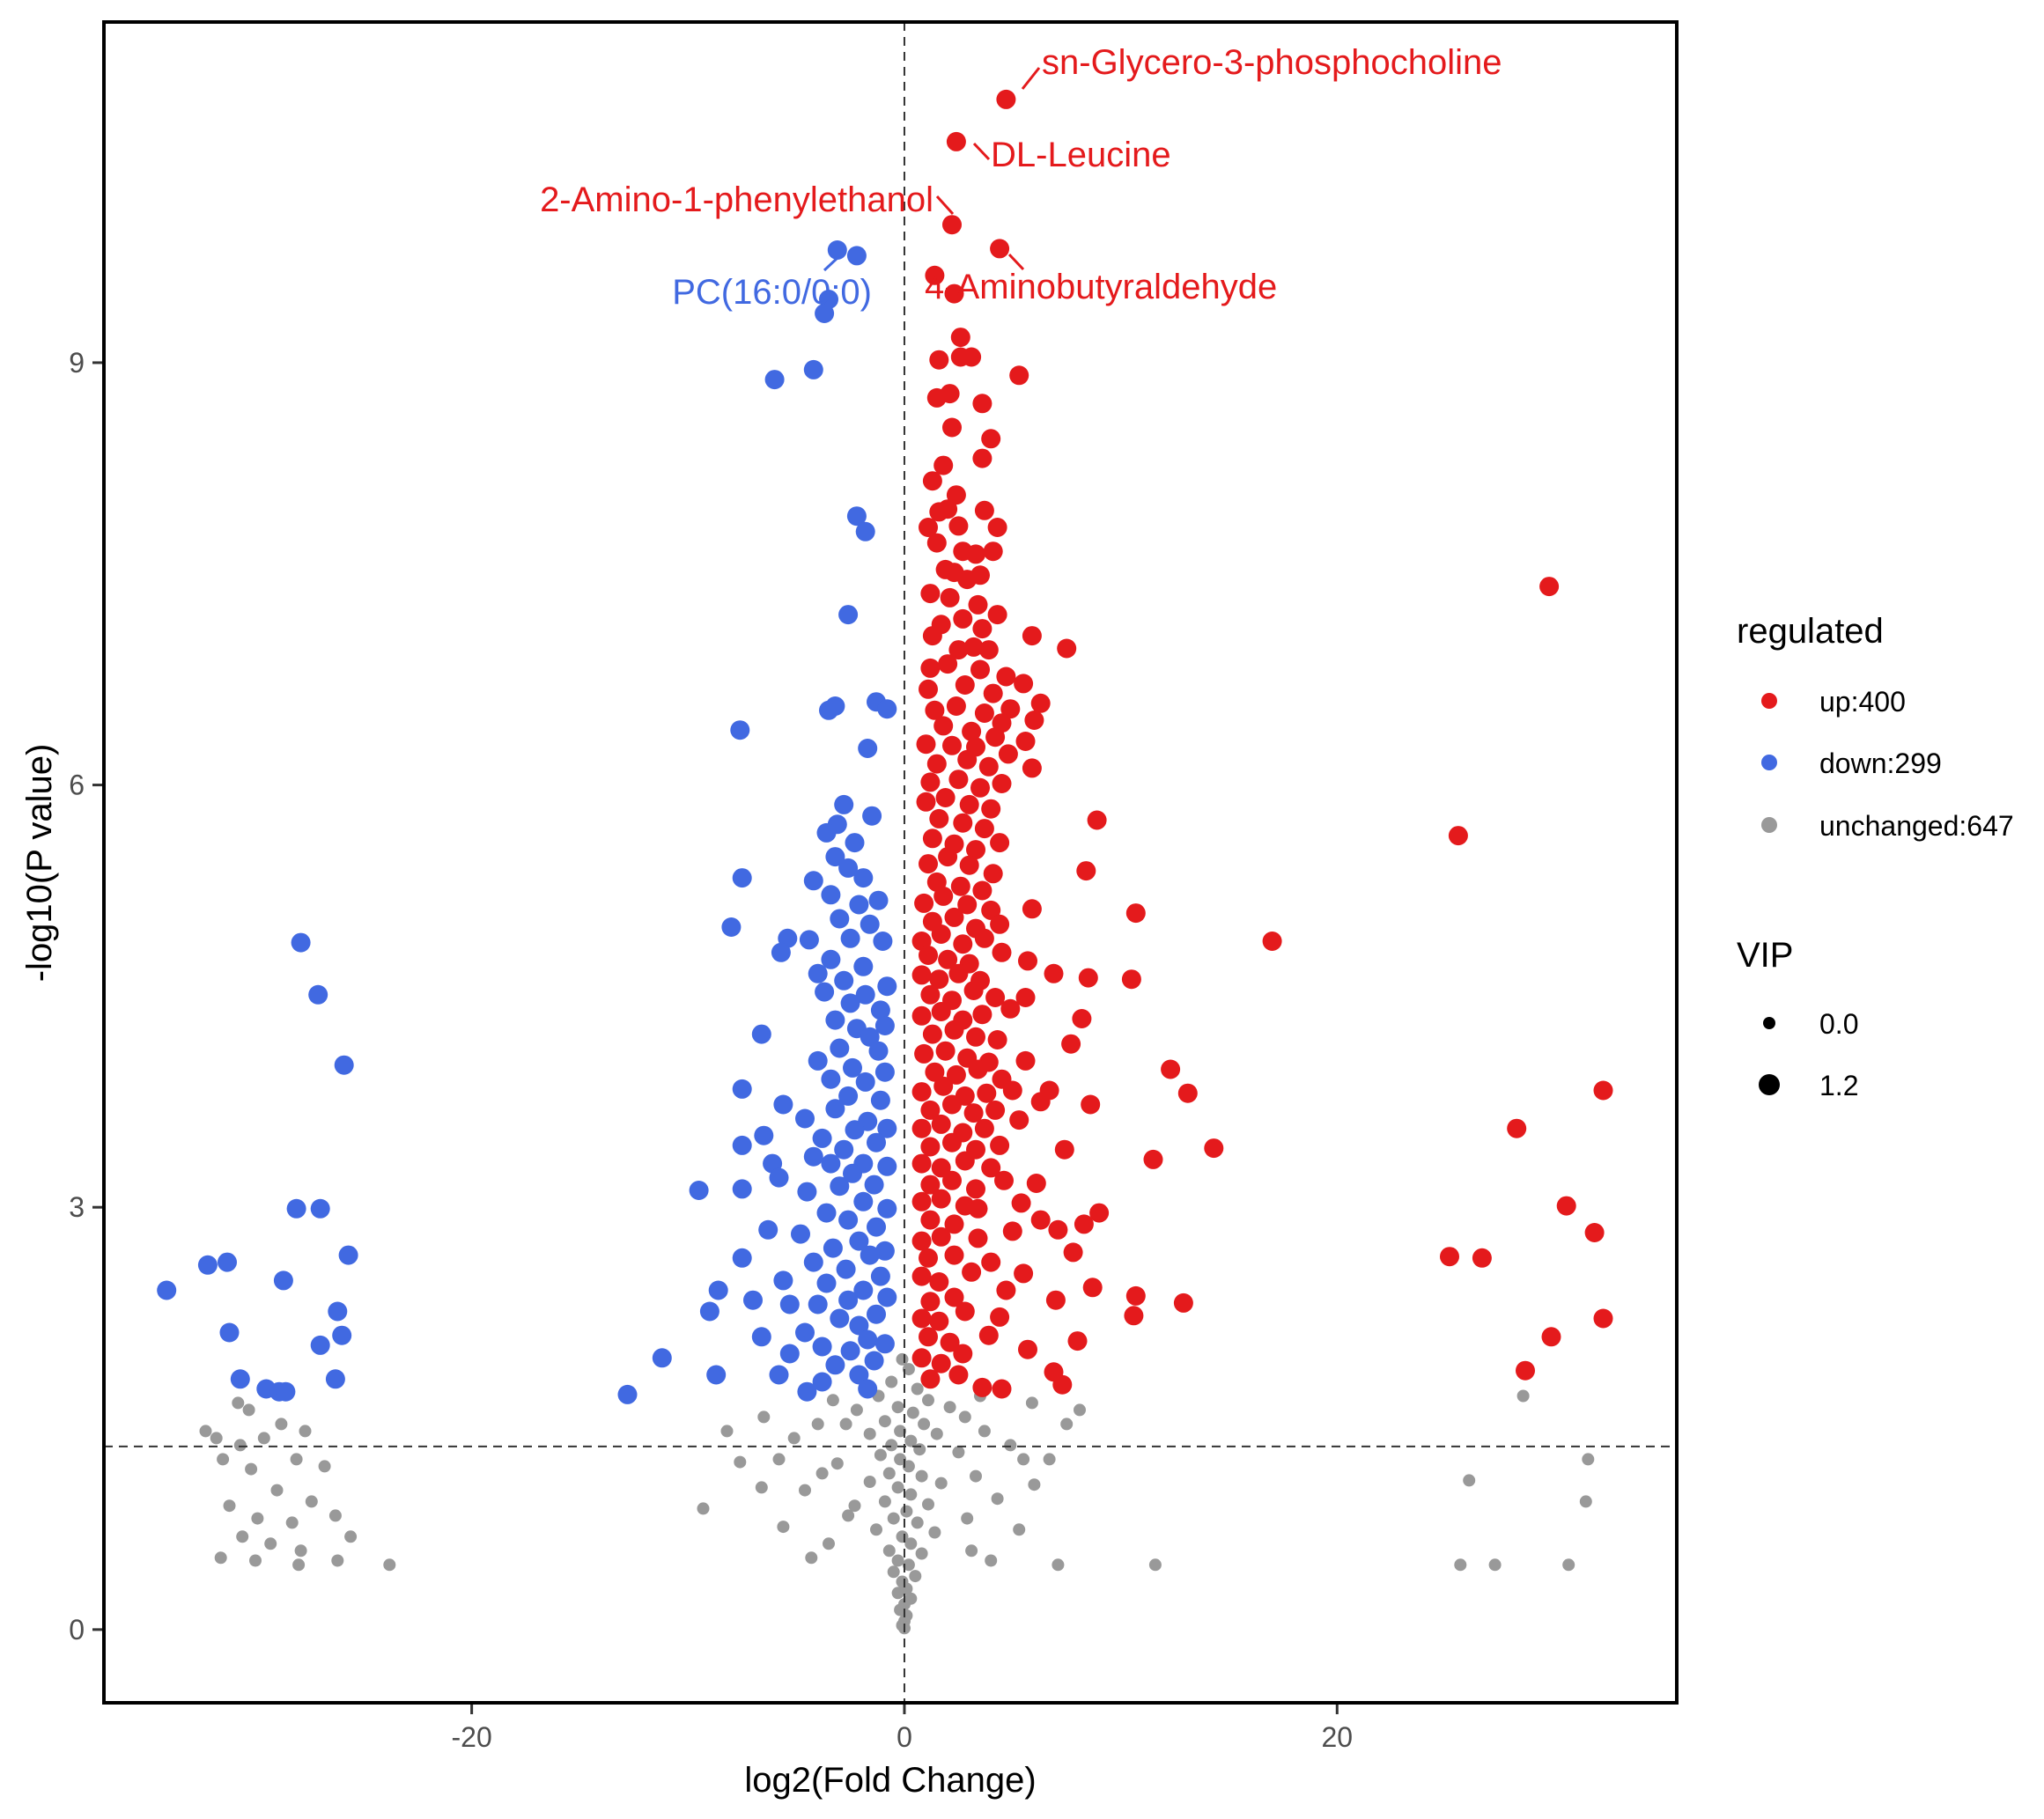  I want to click on legend-vip-large-swatch, so click(1769, 1084).